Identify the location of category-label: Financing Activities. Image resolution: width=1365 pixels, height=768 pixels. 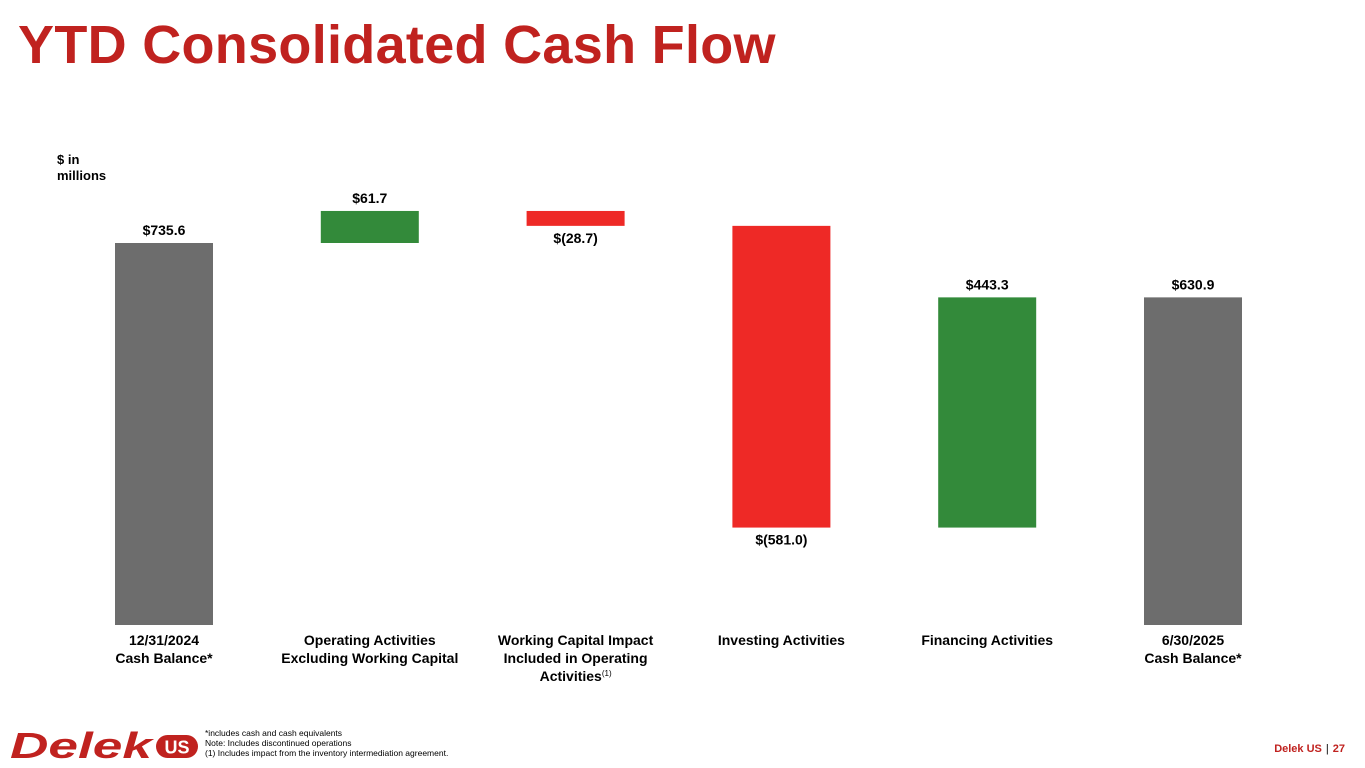
(987, 640).